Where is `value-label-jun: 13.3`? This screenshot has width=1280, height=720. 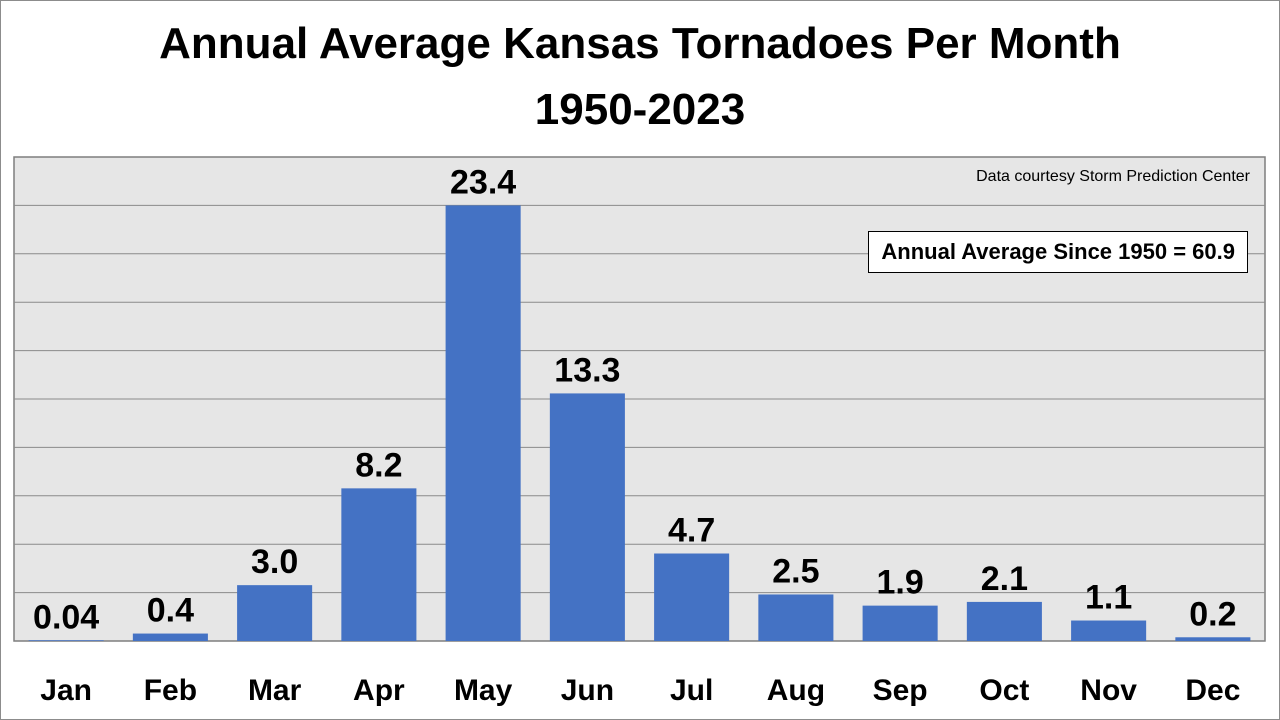
value-label-jun: 13.3 is located at coordinates (587, 370).